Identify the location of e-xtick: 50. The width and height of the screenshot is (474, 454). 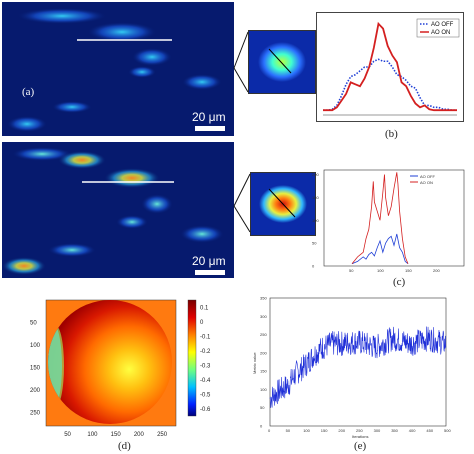
(288, 430).